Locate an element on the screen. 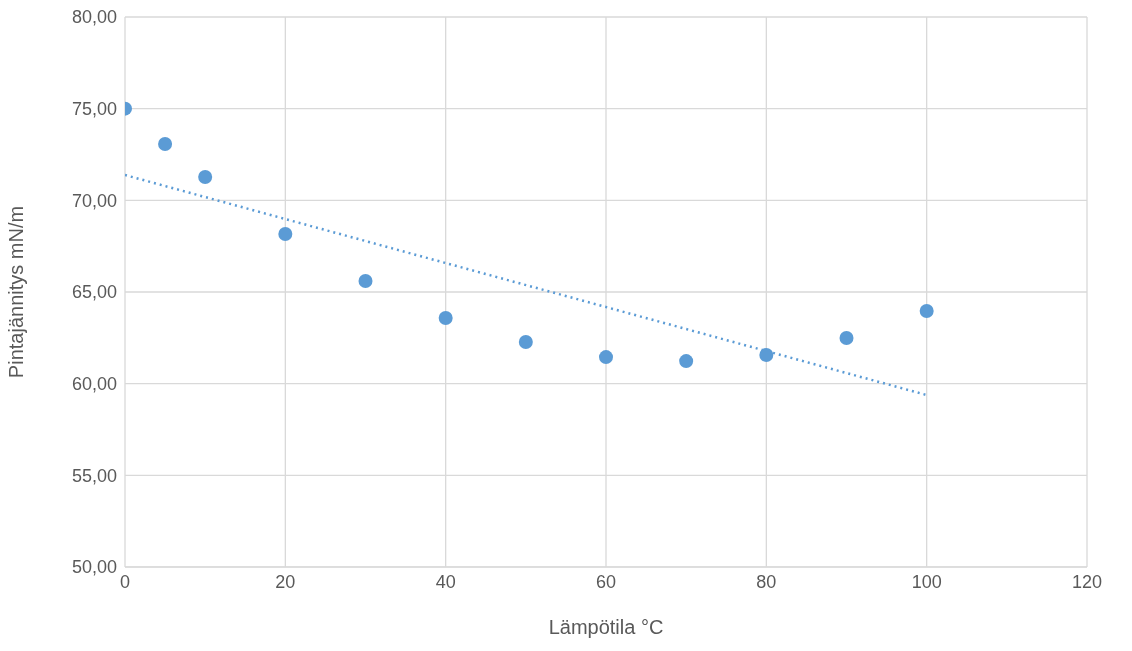  x-tick-label: 40 is located at coordinates (445, 581).